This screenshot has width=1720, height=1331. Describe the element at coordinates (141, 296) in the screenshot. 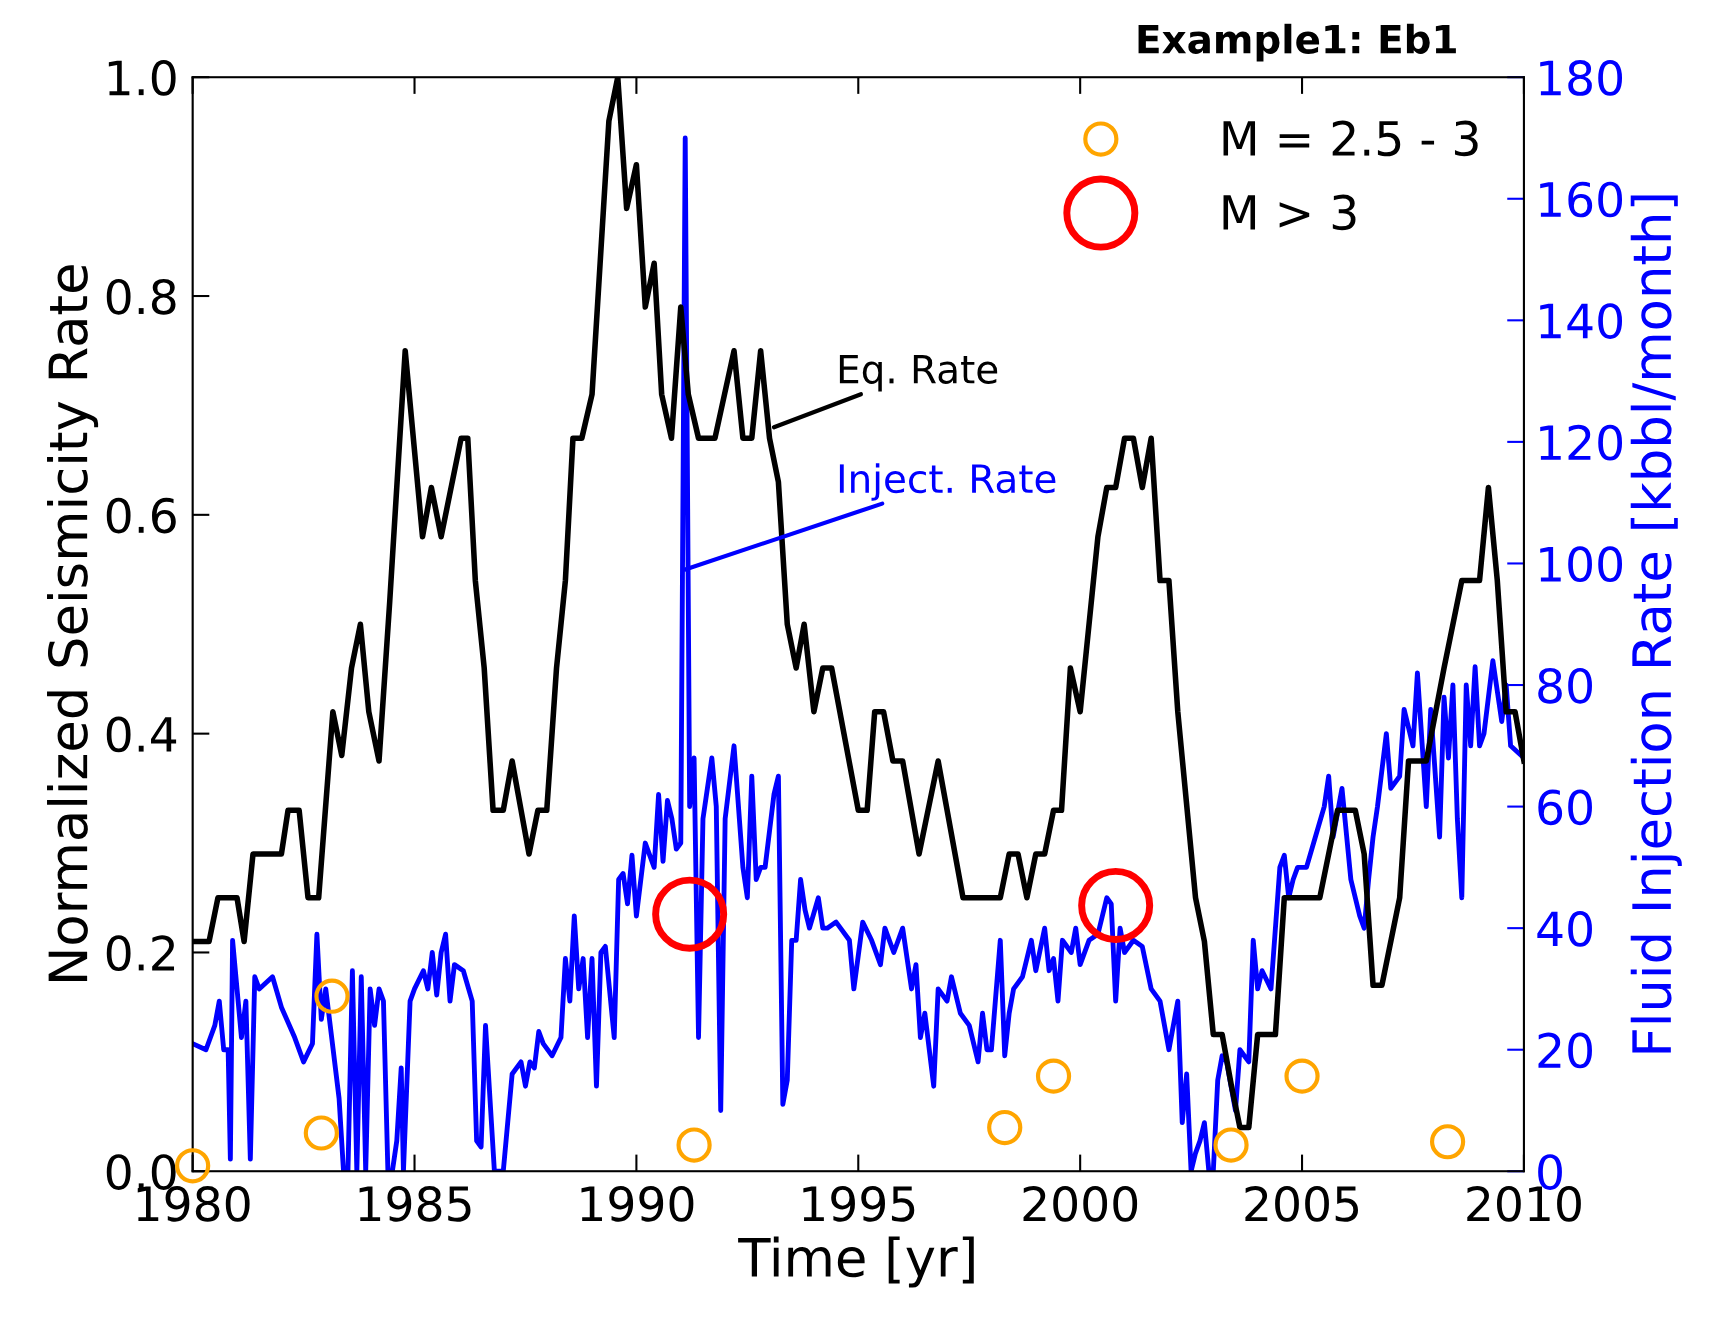

I see `y-tick-label: 0.8` at that location.